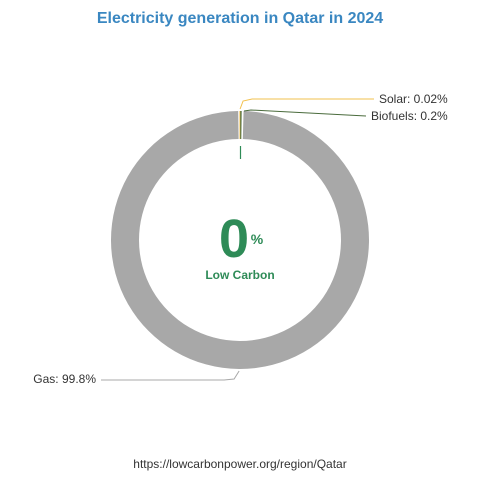 This screenshot has height=480, width=480. What do you see at coordinates (239, 275) in the screenshot?
I see `center-label: Low Carbon` at bounding box center [239, 275].